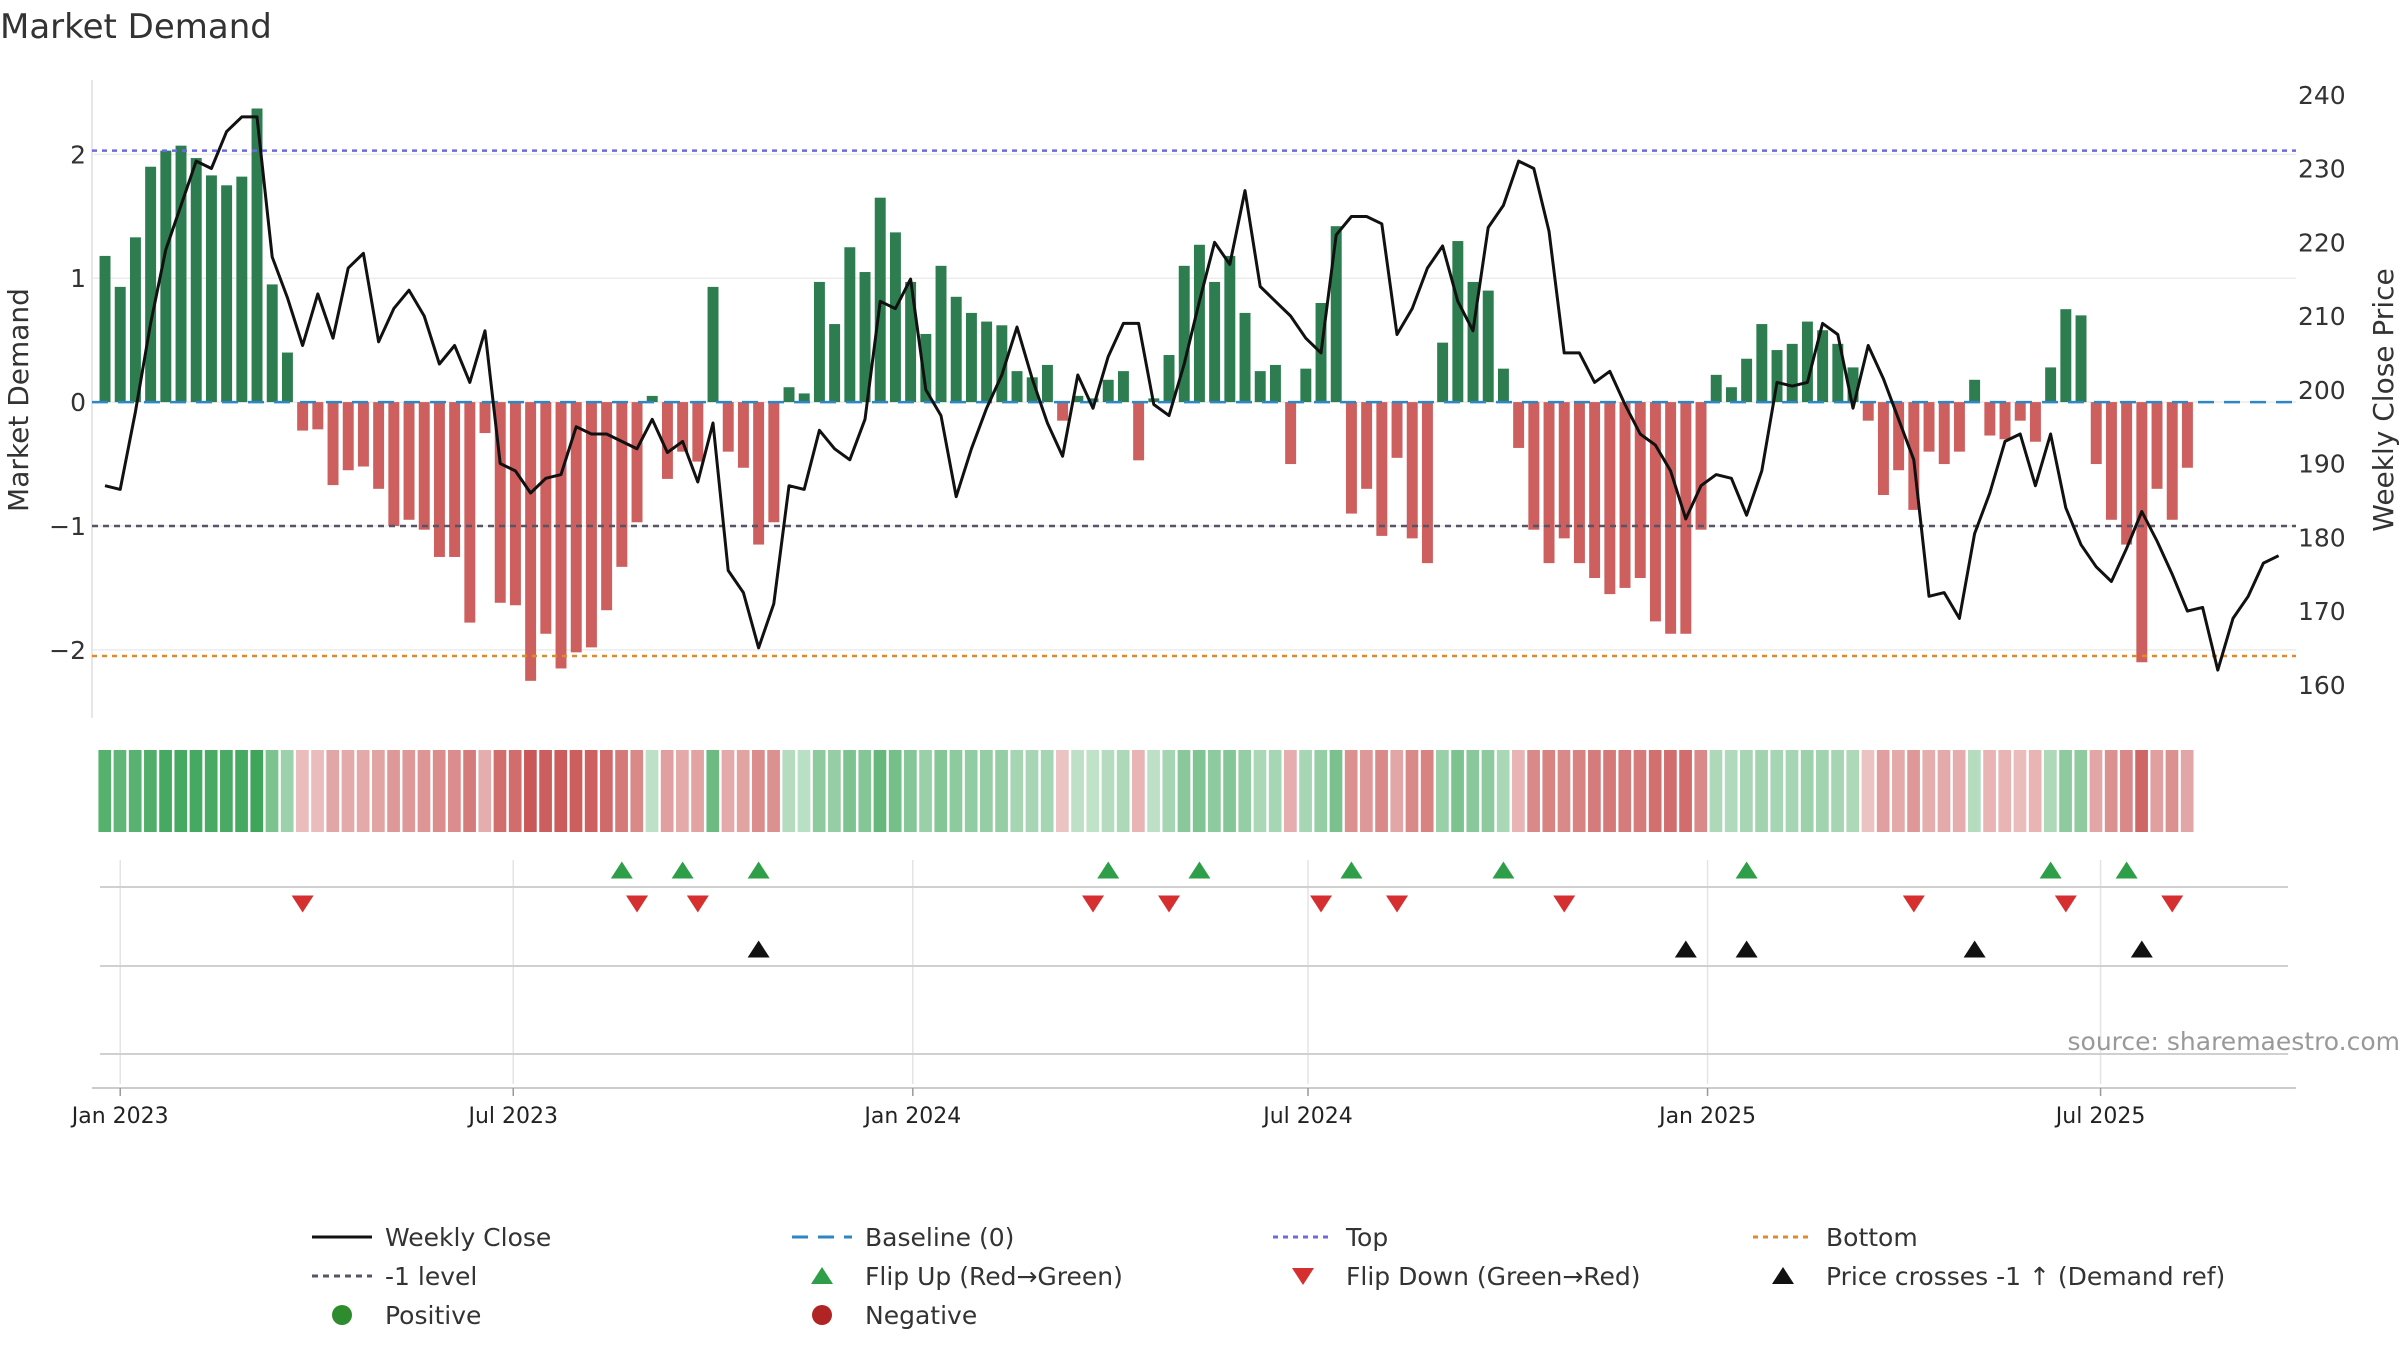  I want to click on legend-item-top: Top, so click(1330, 1237).